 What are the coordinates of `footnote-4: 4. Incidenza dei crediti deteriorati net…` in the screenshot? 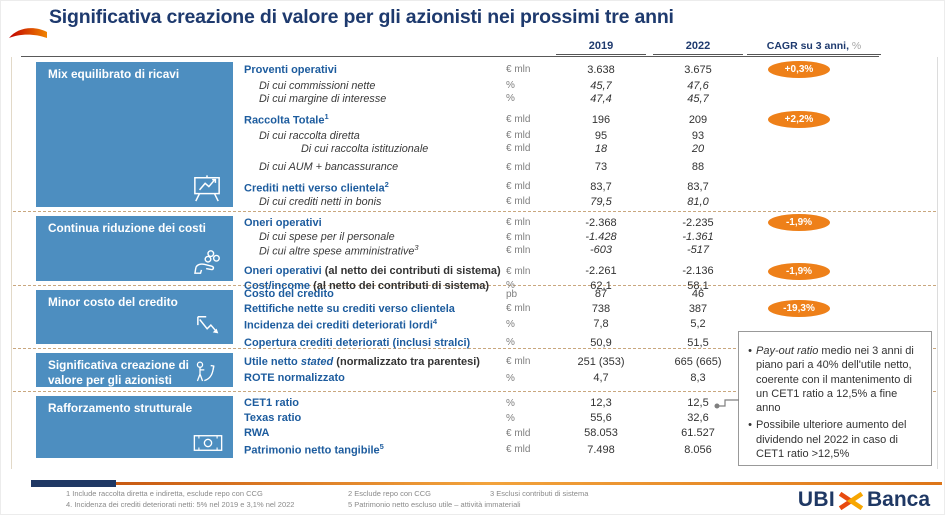 It's located at (180, 504).